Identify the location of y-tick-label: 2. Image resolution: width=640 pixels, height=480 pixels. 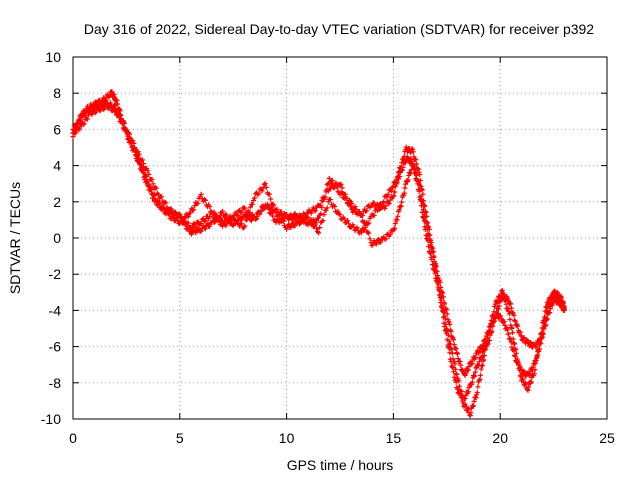
(57, 202).